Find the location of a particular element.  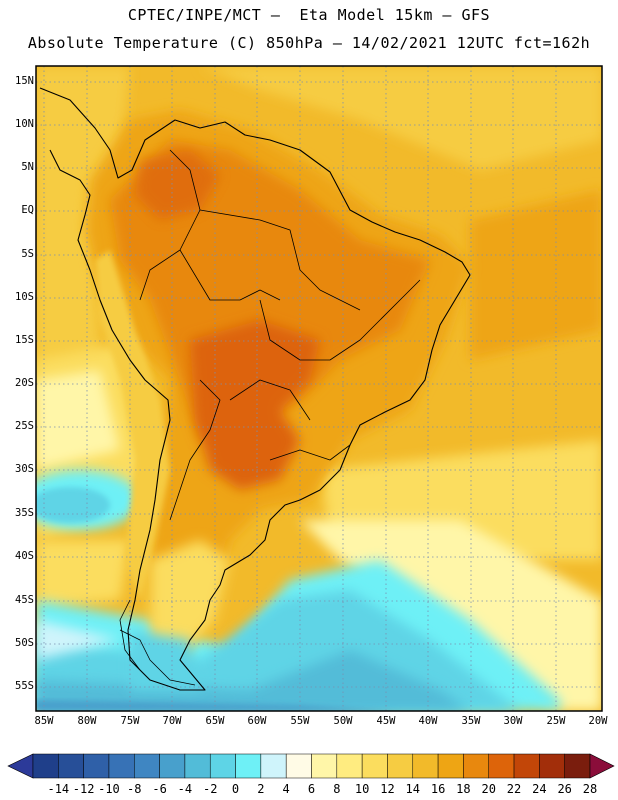

colorbar-tick-label: -6 is located at coordinates (159, 789).